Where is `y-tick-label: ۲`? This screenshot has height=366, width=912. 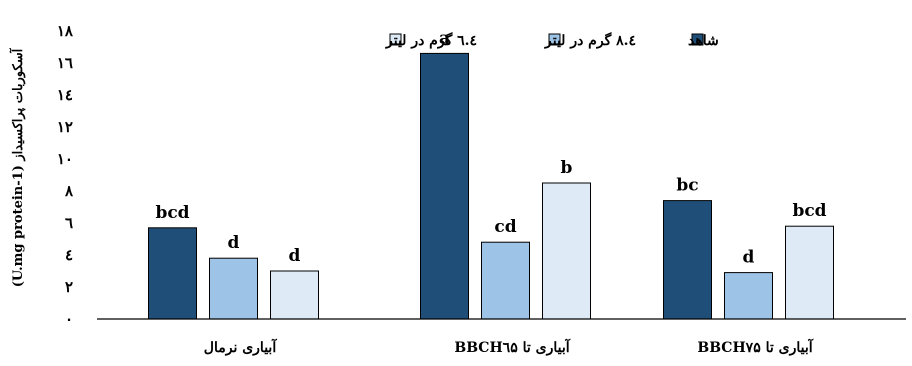
y-tick-label: ۲ is located at coordinates (69, 287).